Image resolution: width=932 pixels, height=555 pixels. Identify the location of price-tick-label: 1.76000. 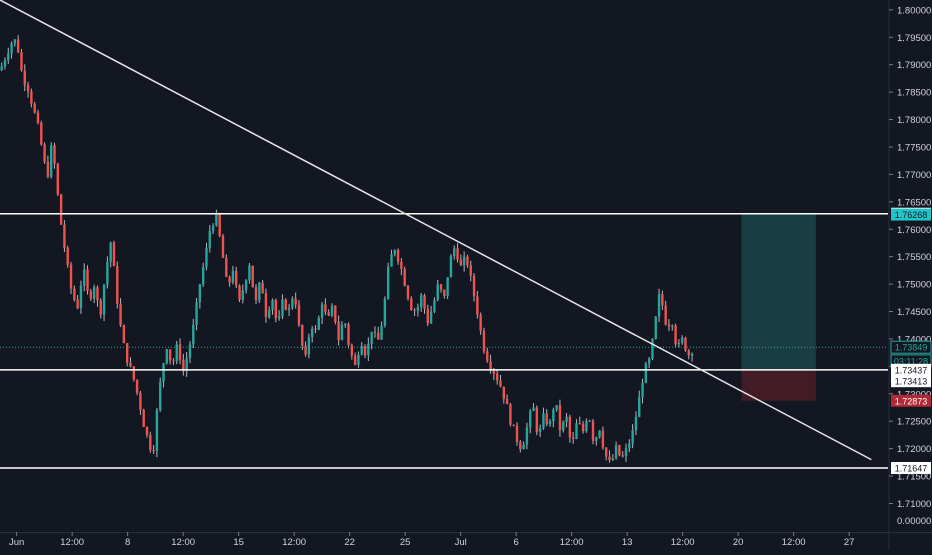
(914, 230).